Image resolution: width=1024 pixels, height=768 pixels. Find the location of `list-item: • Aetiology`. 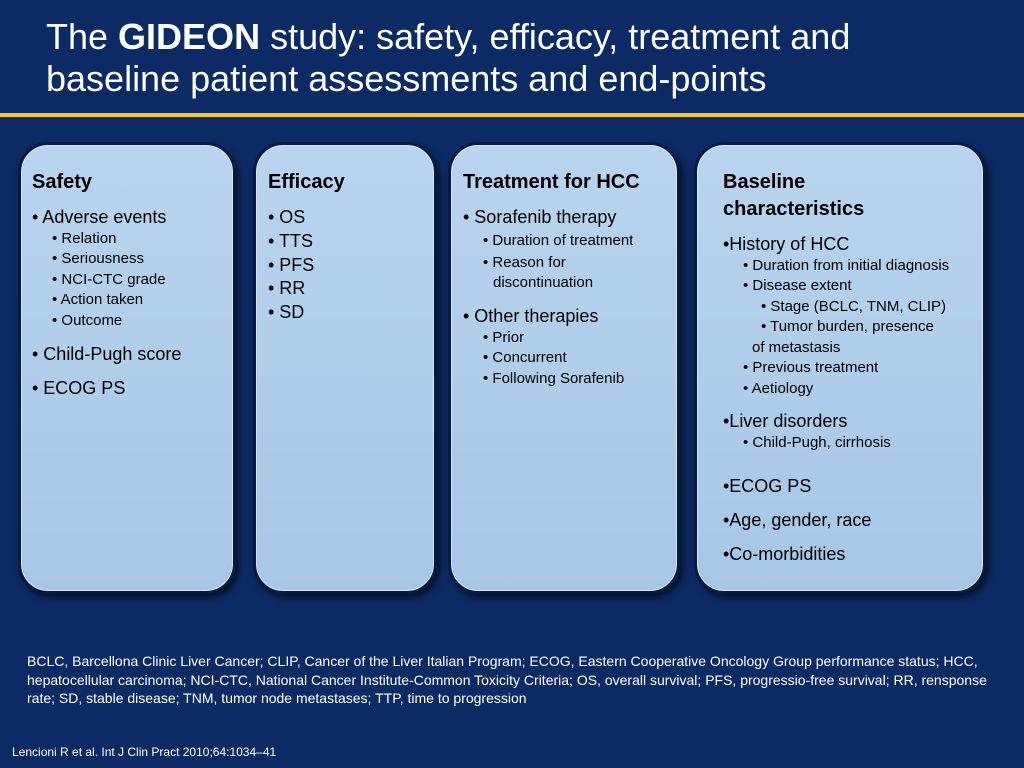

list-item: • Aetiology is located at coordinates (778, 388).